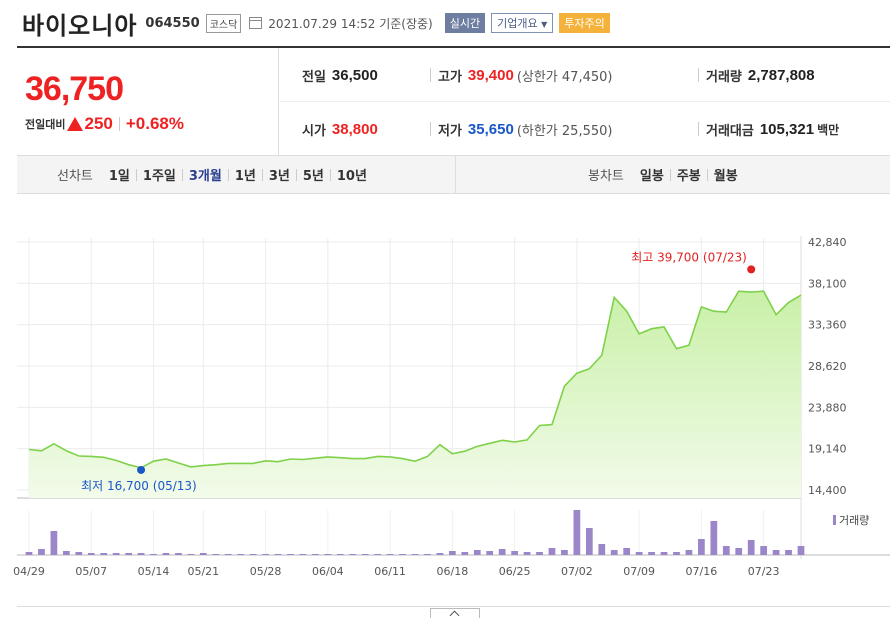 The height and width of the screenshot is (618, 890). I want to click on market-badge: 코스닥, so click(223, 23).